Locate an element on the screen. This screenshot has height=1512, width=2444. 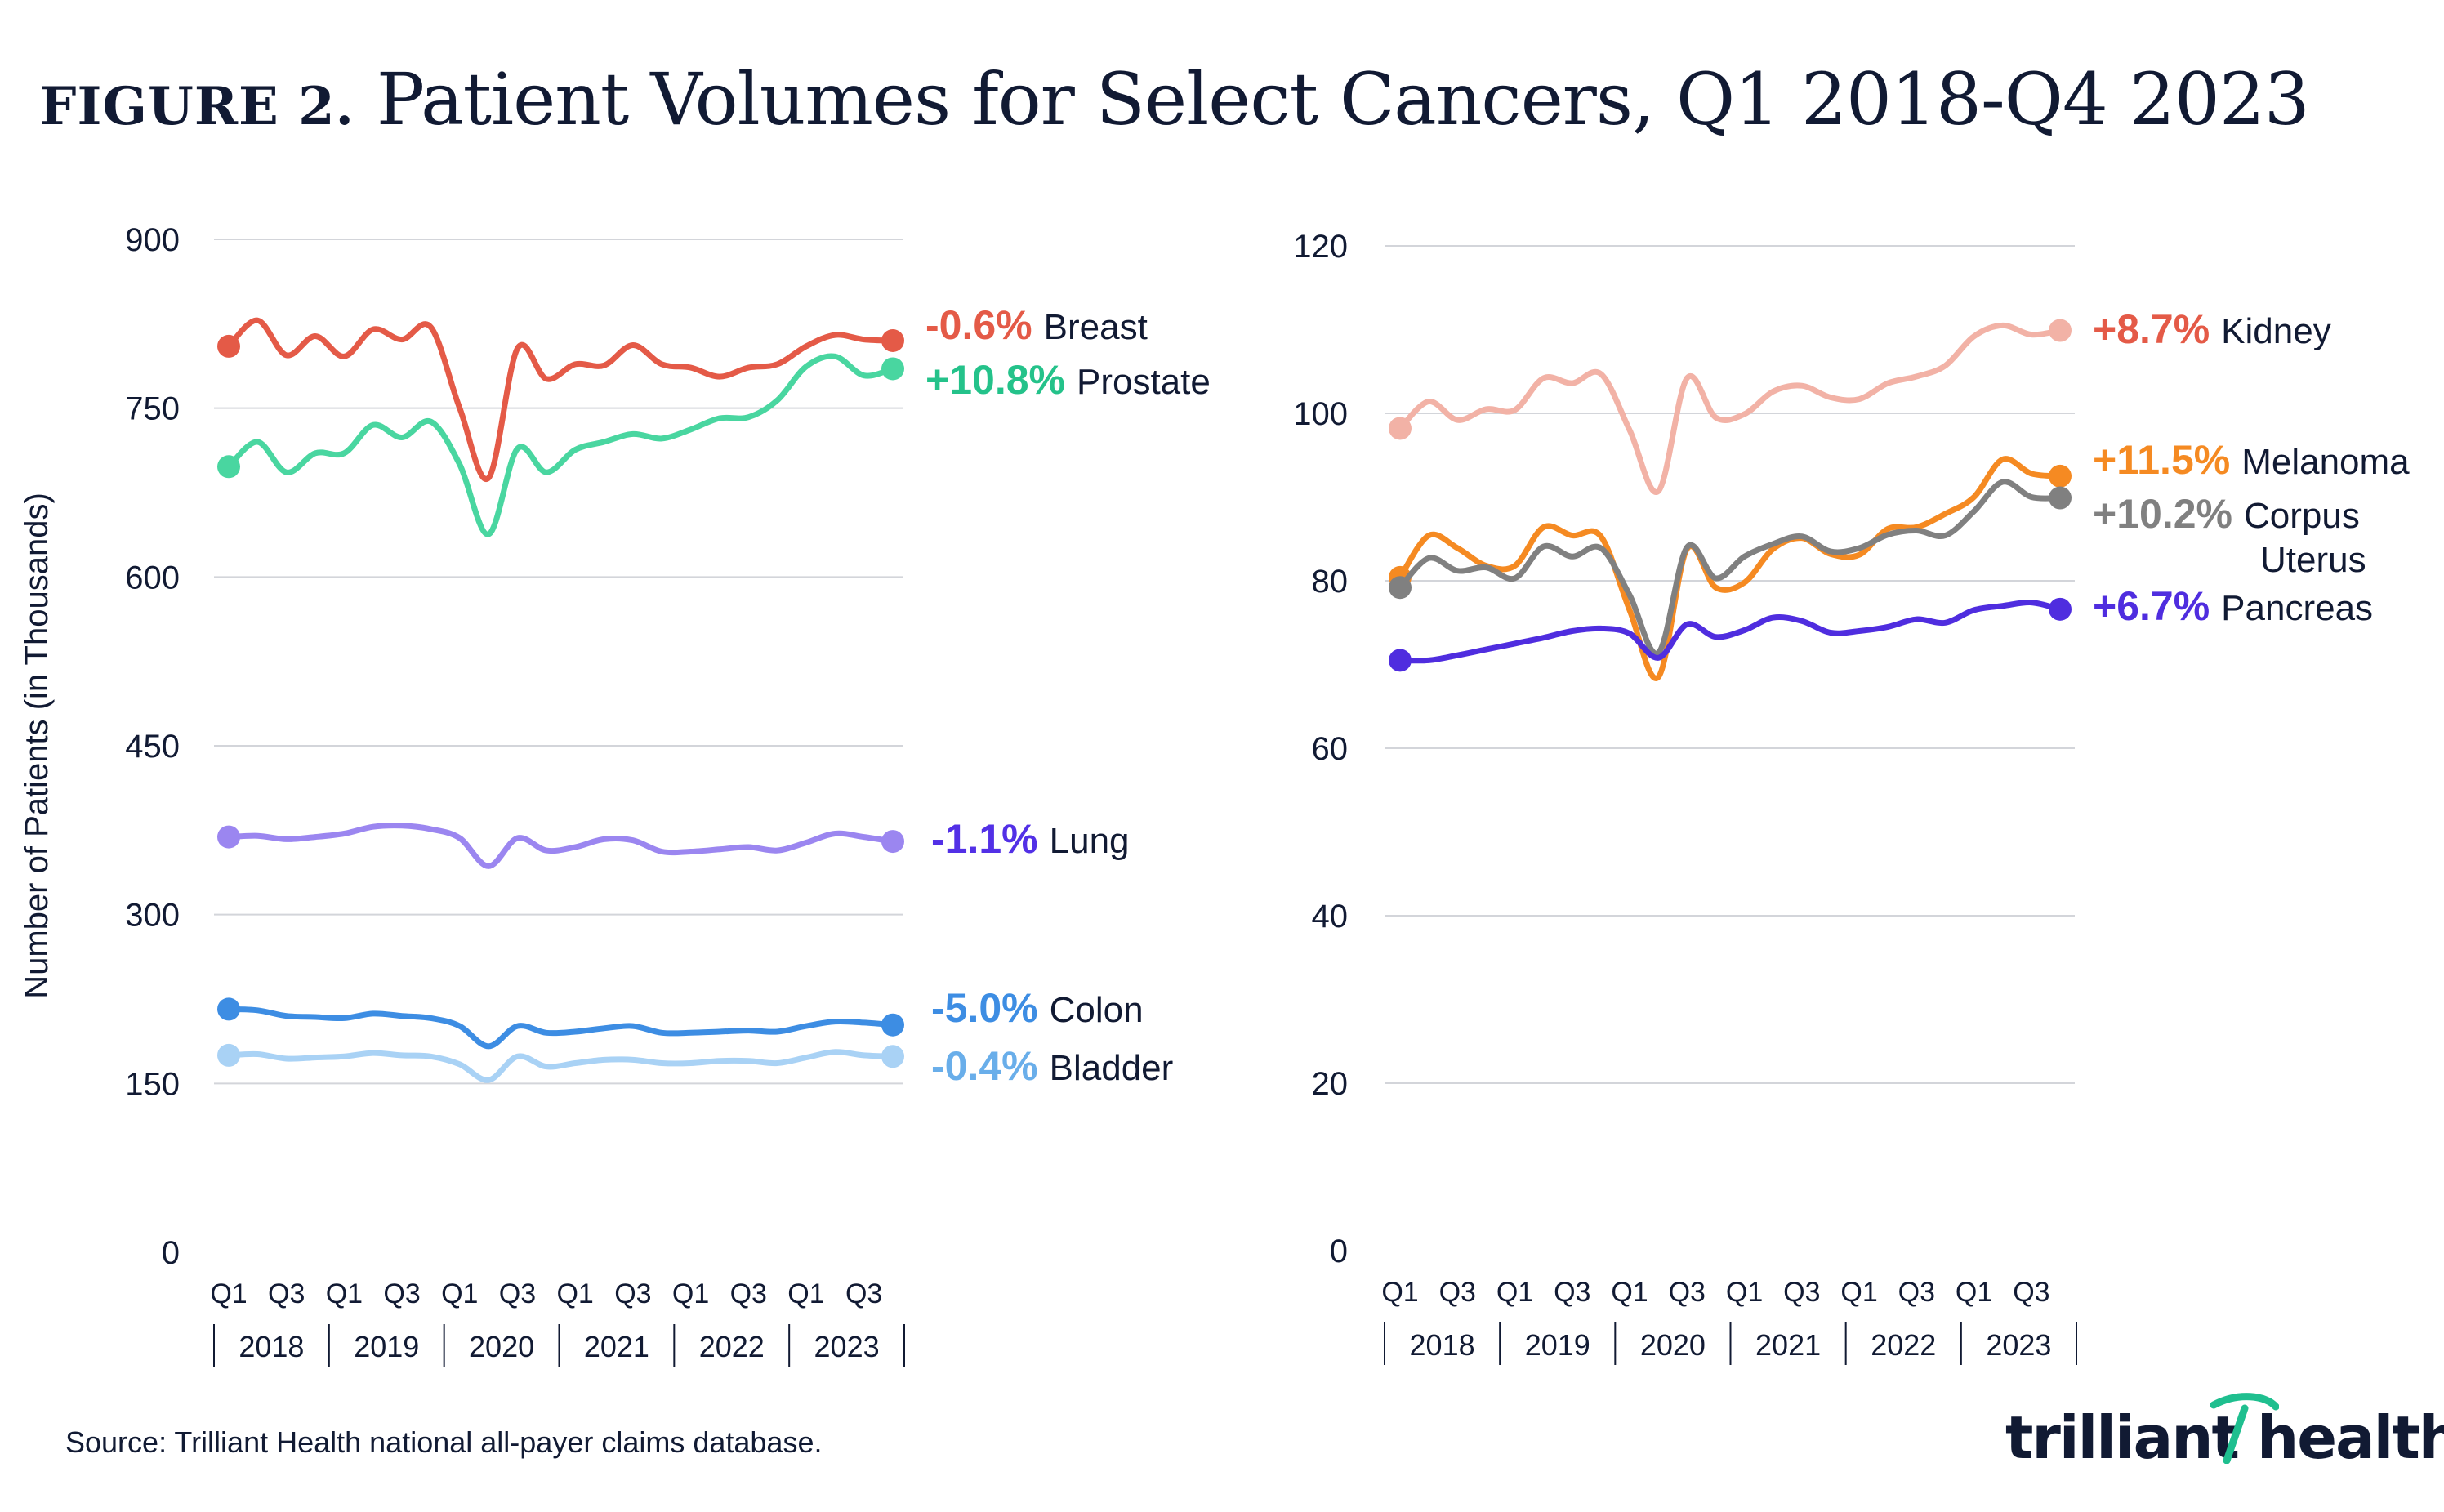
series-change: +6.7% is located at coordinates (2151, 606).